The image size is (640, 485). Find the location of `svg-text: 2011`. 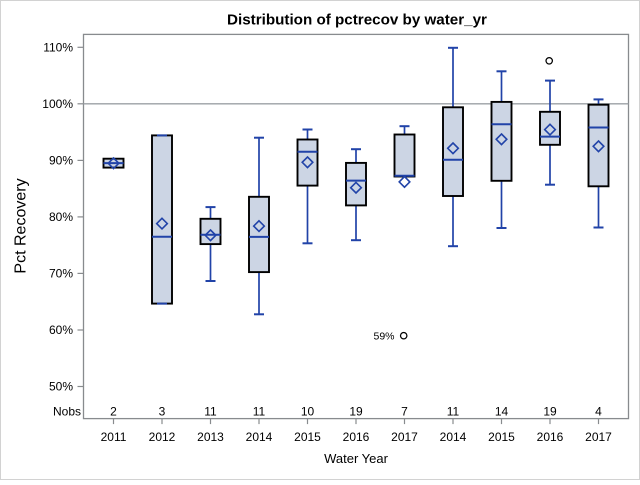

svg-text: 2011 is located at coordinates (114, 437).